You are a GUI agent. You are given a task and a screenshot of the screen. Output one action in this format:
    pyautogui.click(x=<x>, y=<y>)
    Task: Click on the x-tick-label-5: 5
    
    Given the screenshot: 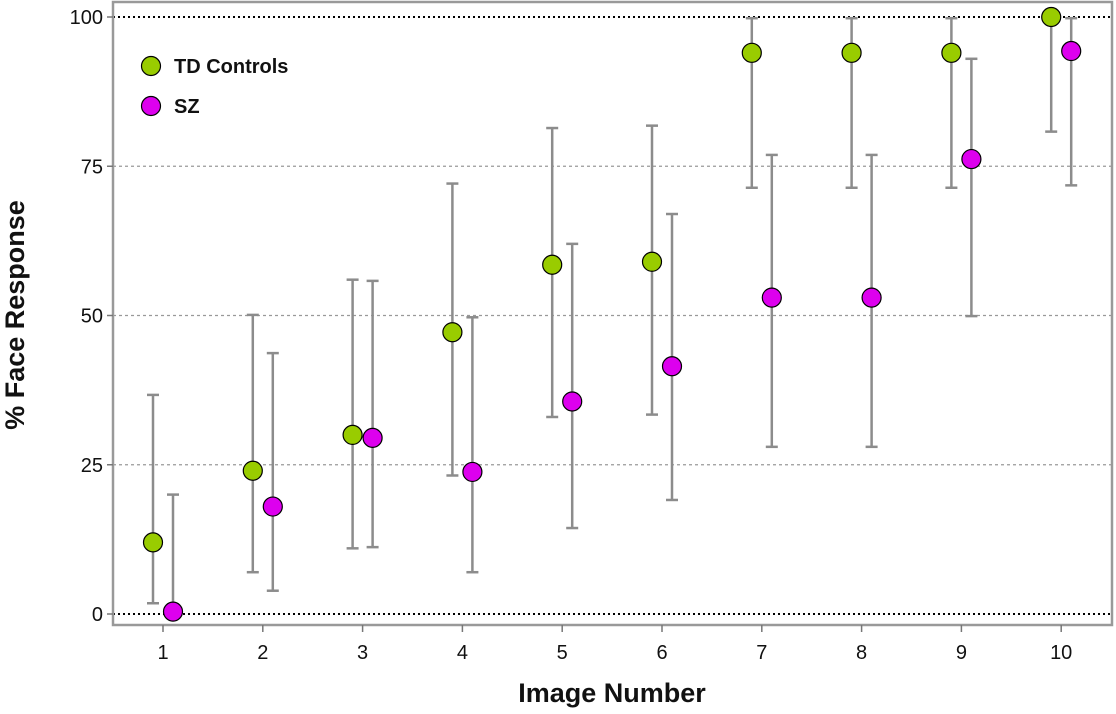 What is the action you would take?
    pyautogui.click(x=562, y=653)
    